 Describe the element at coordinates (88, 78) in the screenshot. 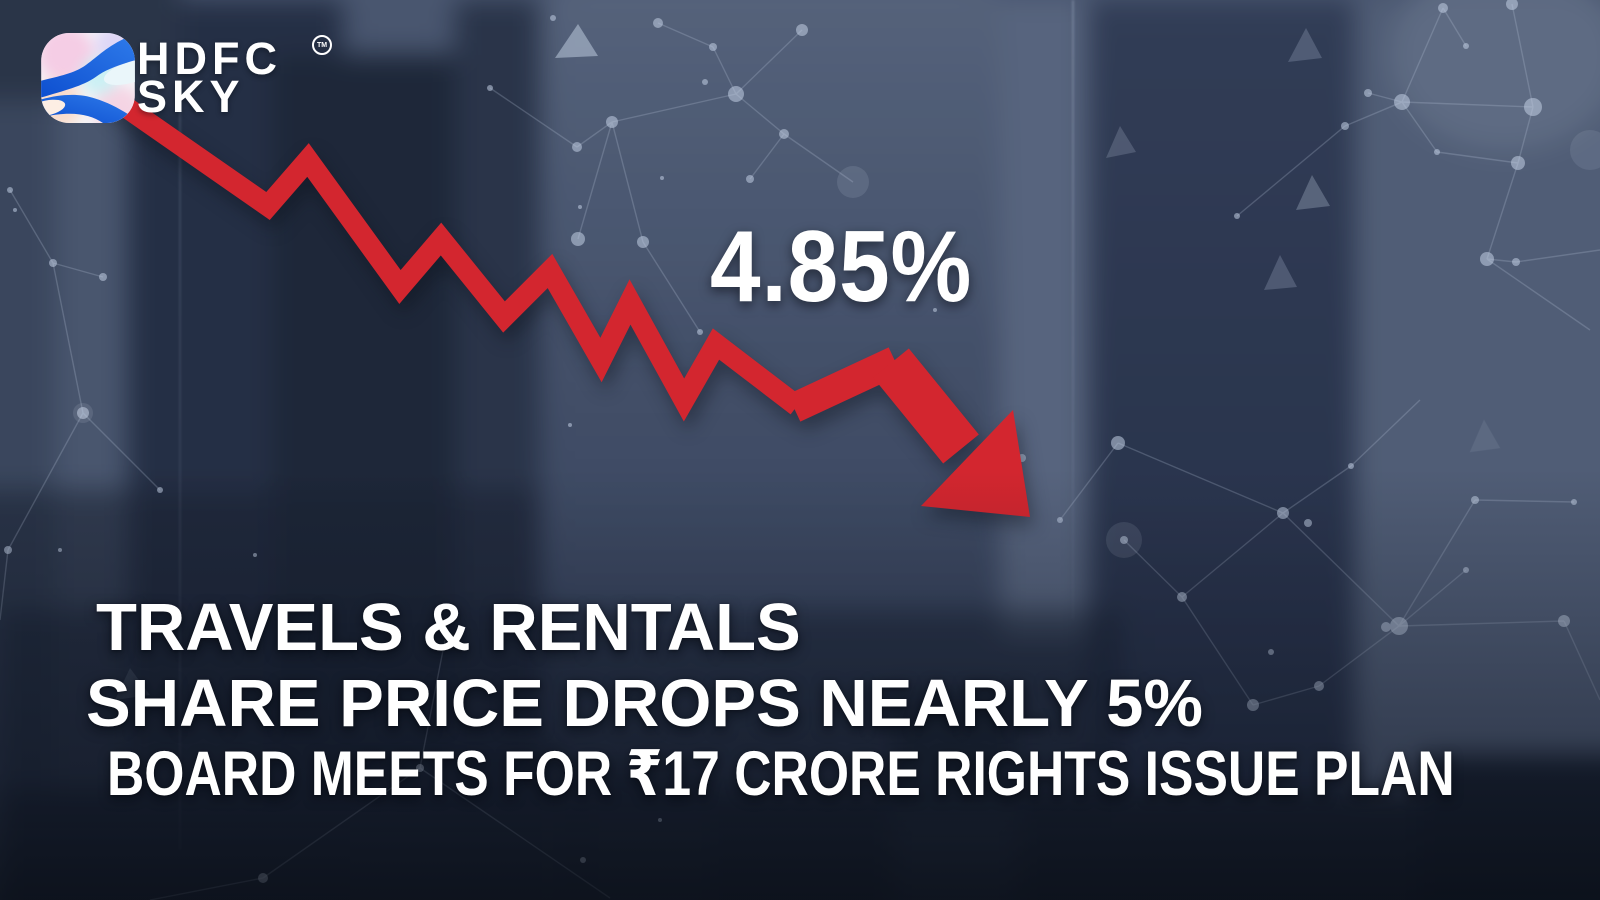

I see `hdfc-sky-logo-icon` at that location.